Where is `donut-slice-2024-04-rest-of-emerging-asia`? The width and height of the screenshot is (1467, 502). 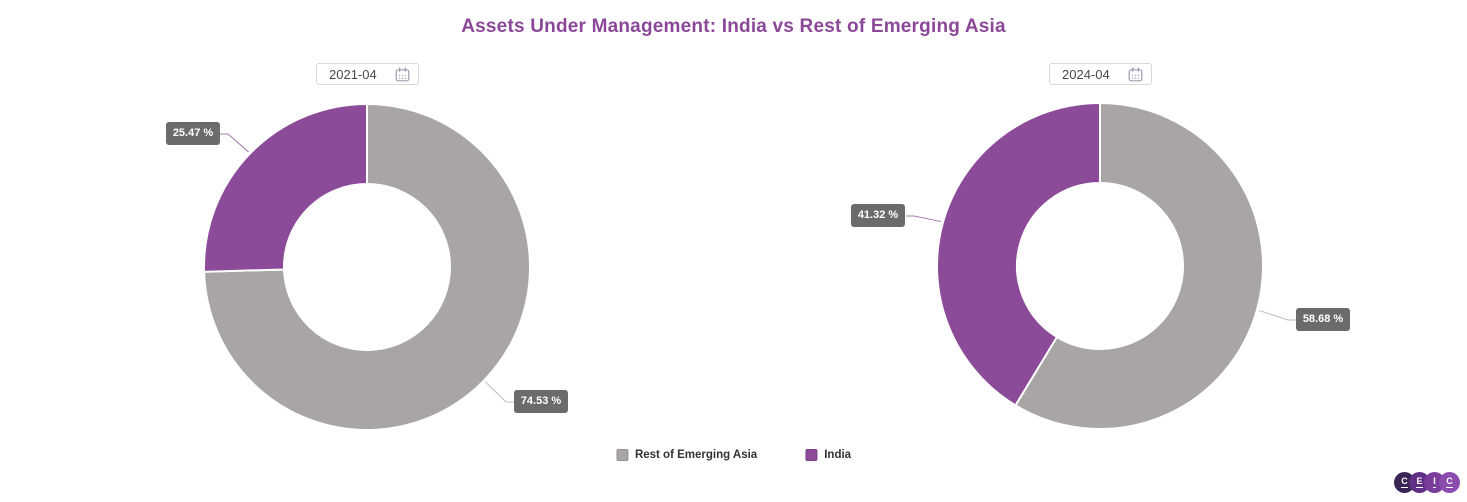
donut-slice-2024-04-rest-of-emerging-asia is located at coordinates (1139, 266).